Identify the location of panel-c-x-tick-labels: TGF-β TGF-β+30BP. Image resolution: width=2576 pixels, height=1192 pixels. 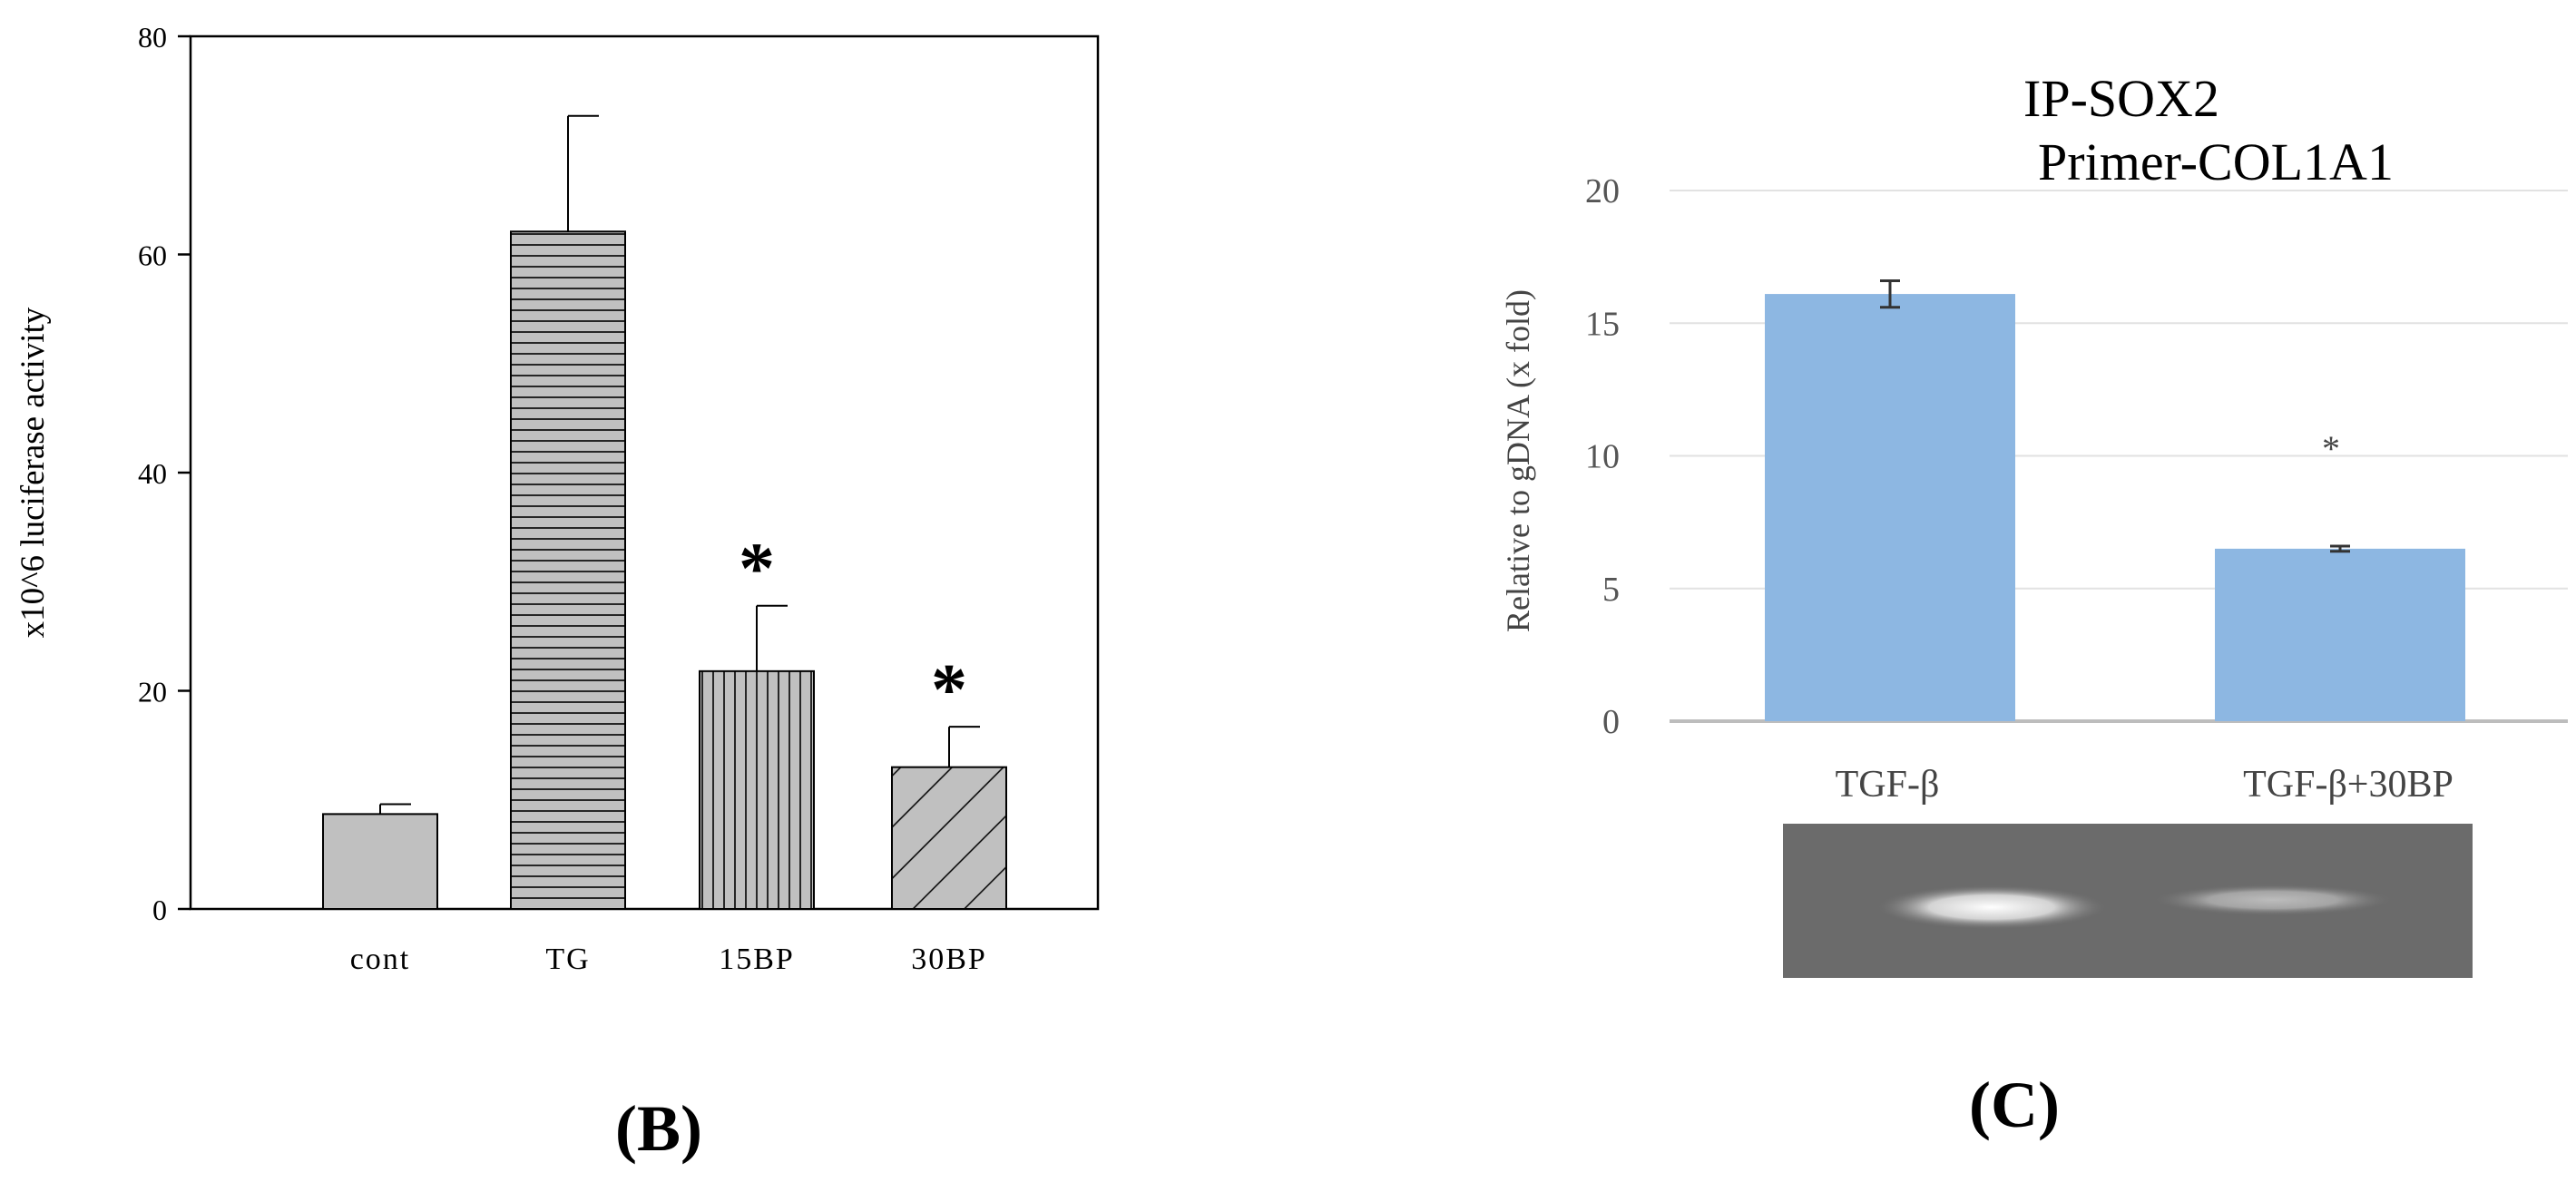
(2145, 785).